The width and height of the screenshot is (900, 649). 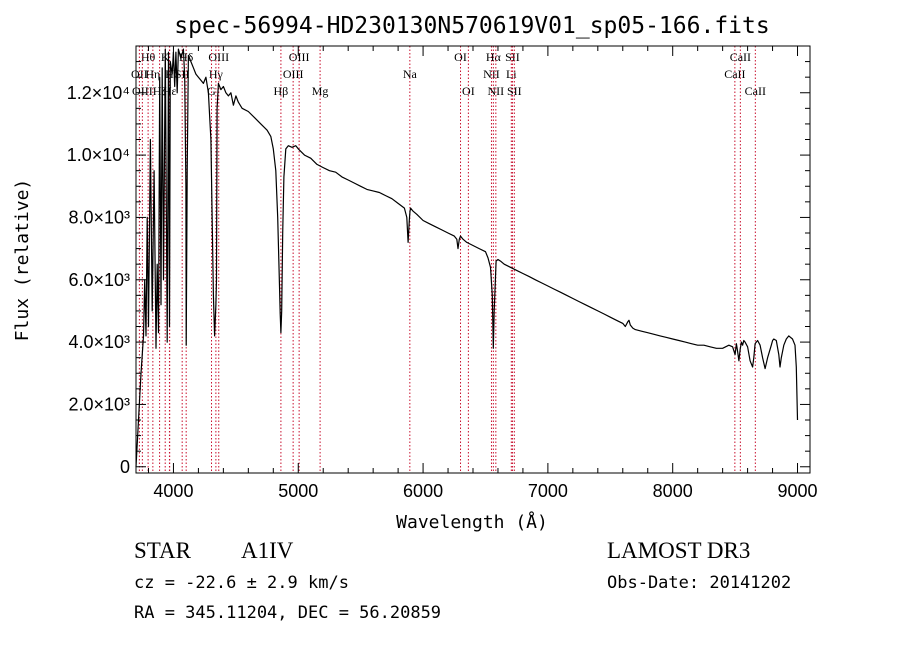 I want to click on line-label: Mg, so click(x=320, y=91).